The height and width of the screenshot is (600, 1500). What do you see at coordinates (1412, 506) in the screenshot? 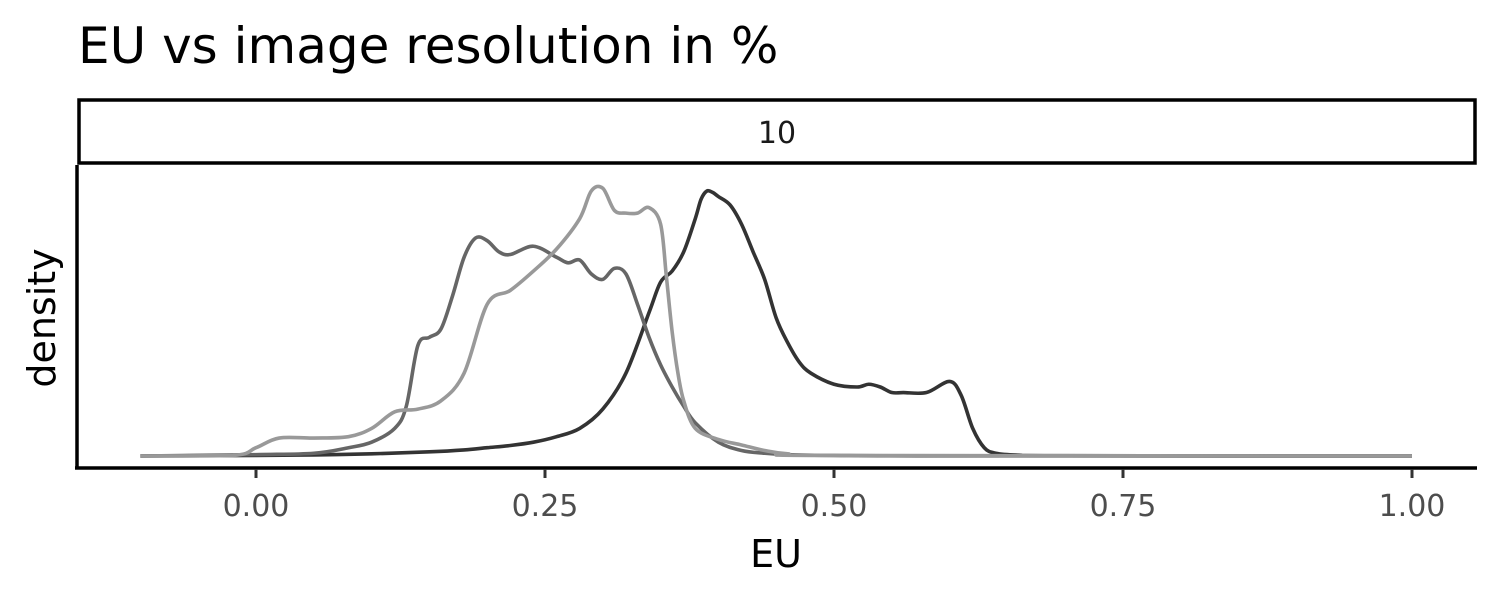
I see `x-tick-label: 1.00` at bounding box center [1412, 506].